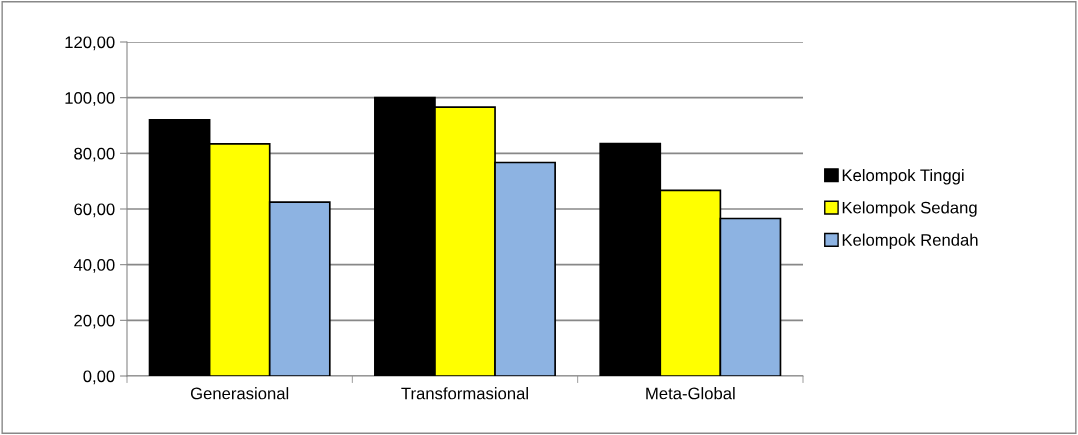 The height and width of the screenshot is (435, 1078). What do you see at coordinates (690, 393) in the screenshot?
I see `x-tick-label: Meta-Global` at bounding box center [690, 393].